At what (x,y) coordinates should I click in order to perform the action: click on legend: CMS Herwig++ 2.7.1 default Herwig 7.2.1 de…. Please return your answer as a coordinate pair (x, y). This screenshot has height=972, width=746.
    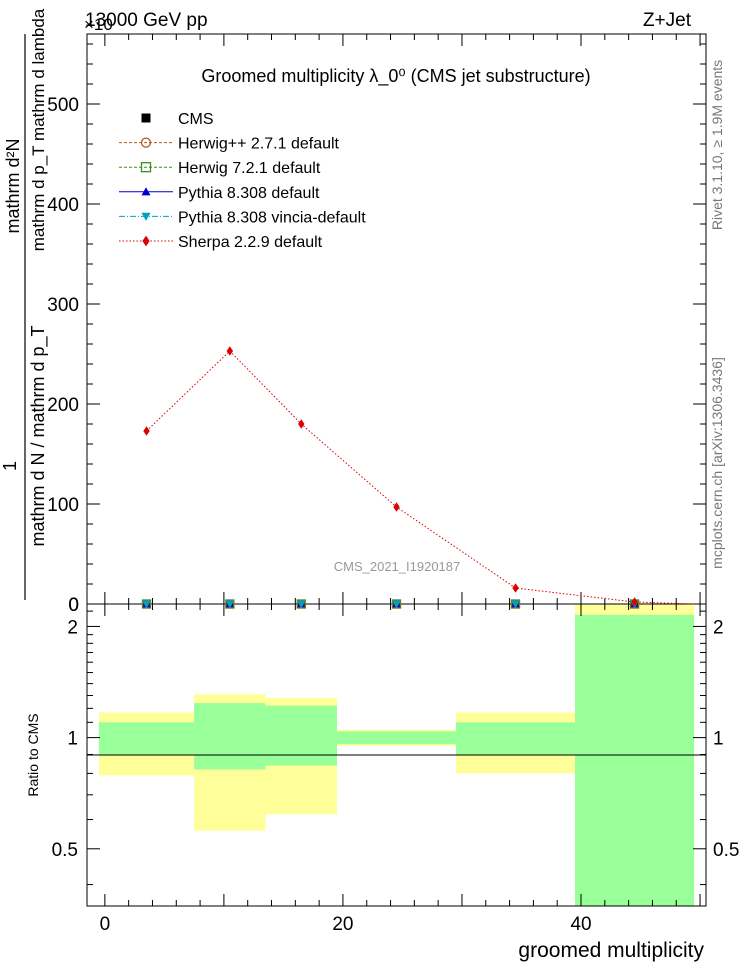
    Looking at the image, I should click on (242, 181).